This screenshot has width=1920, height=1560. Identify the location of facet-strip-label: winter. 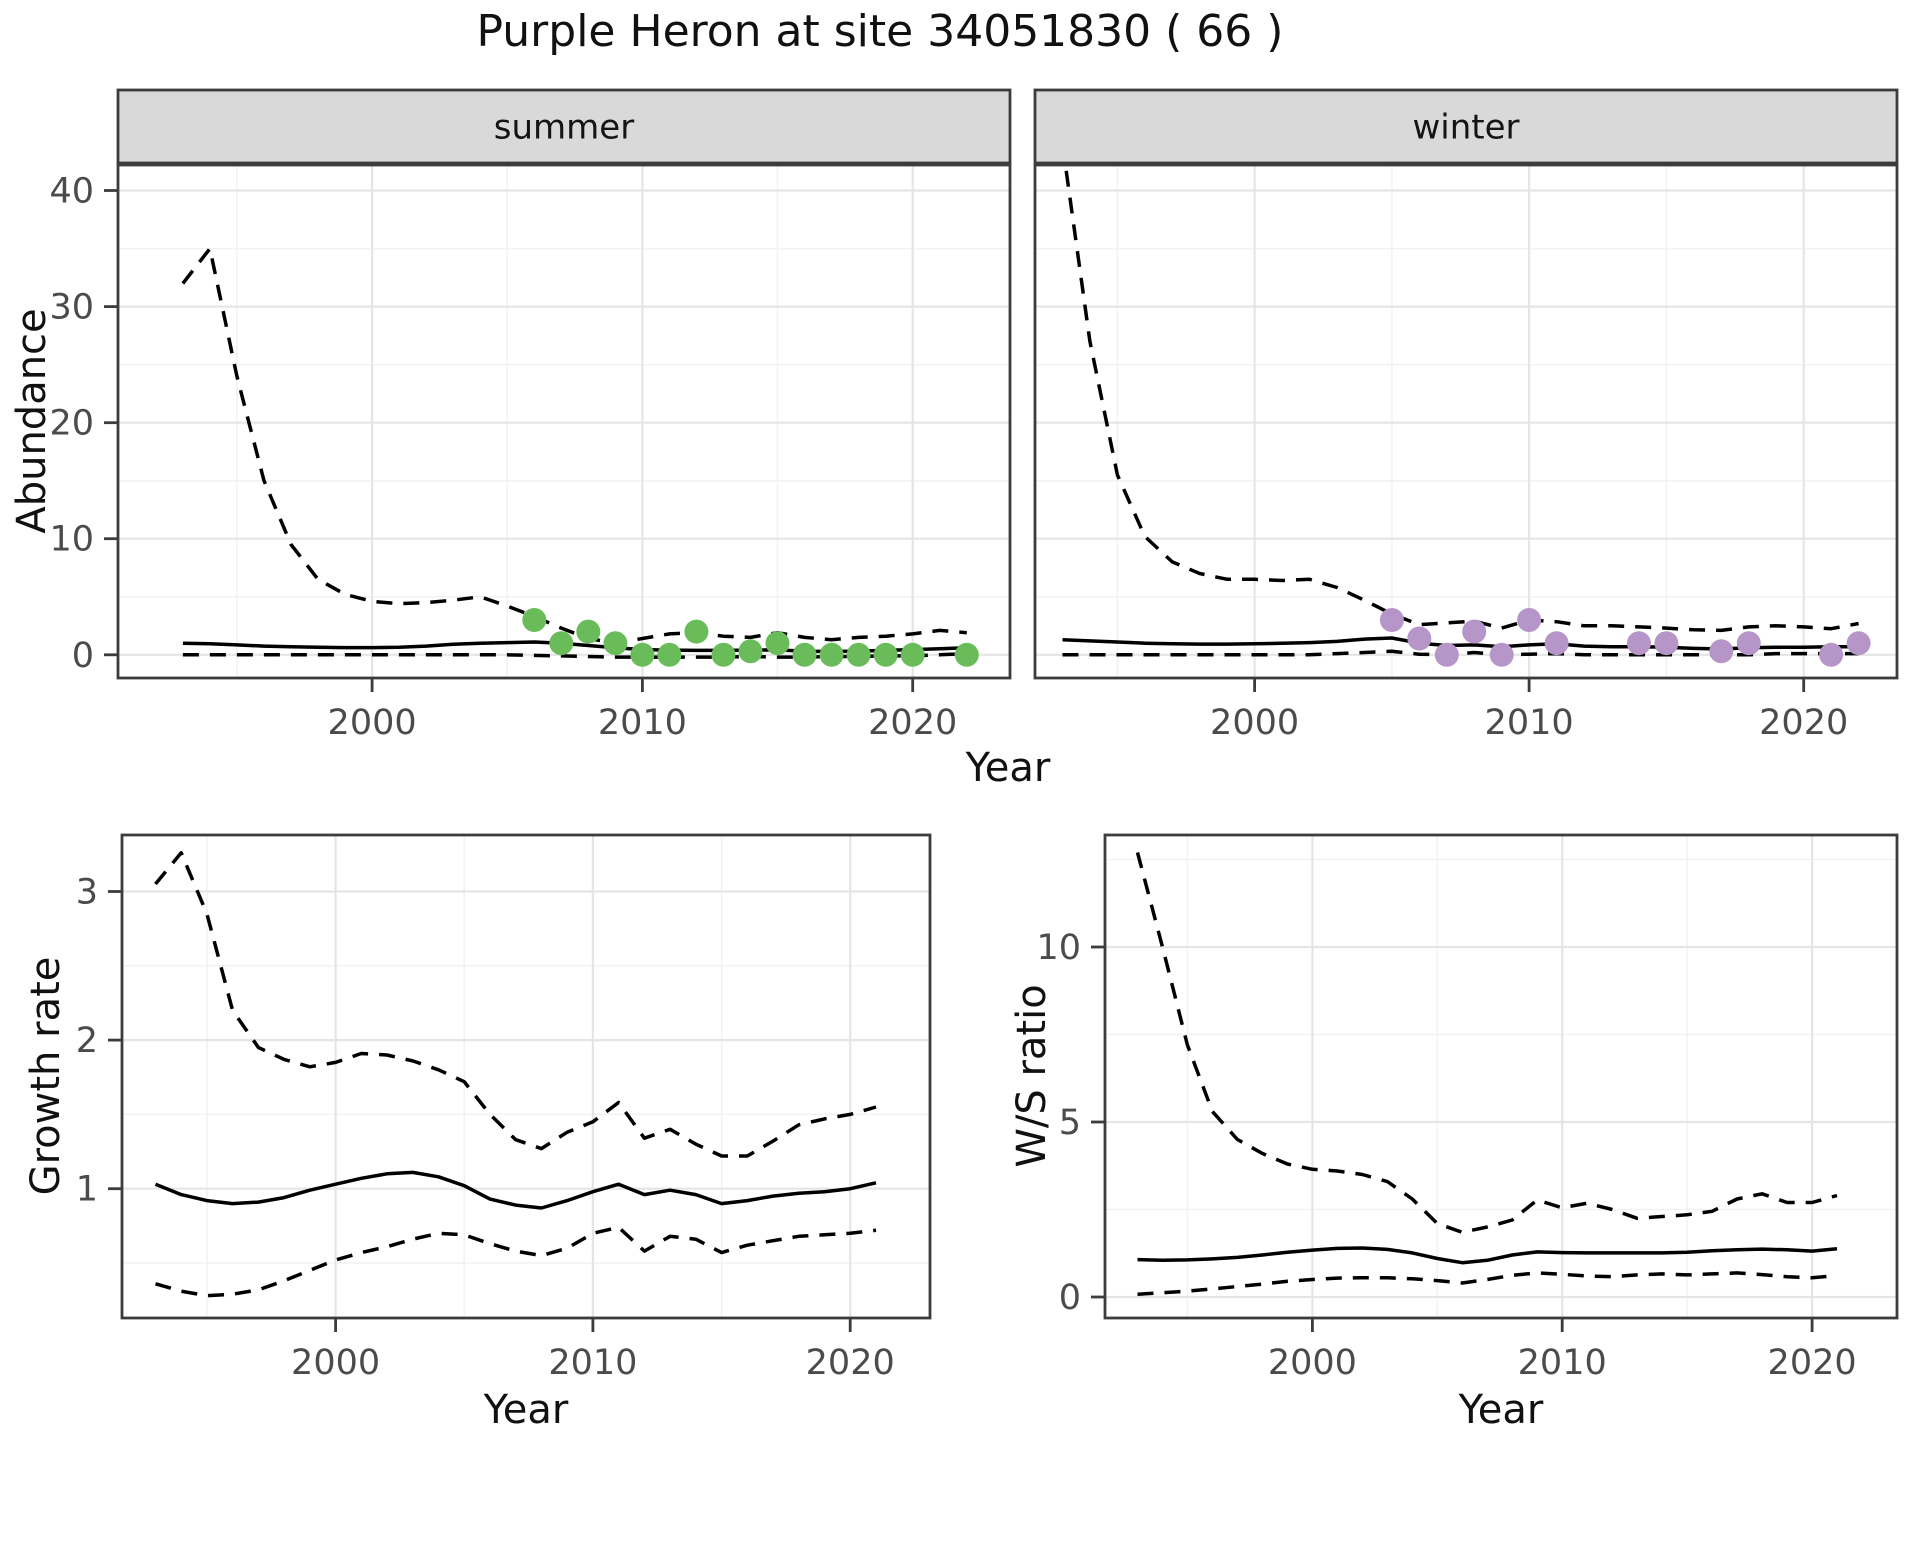
(1465, 128).